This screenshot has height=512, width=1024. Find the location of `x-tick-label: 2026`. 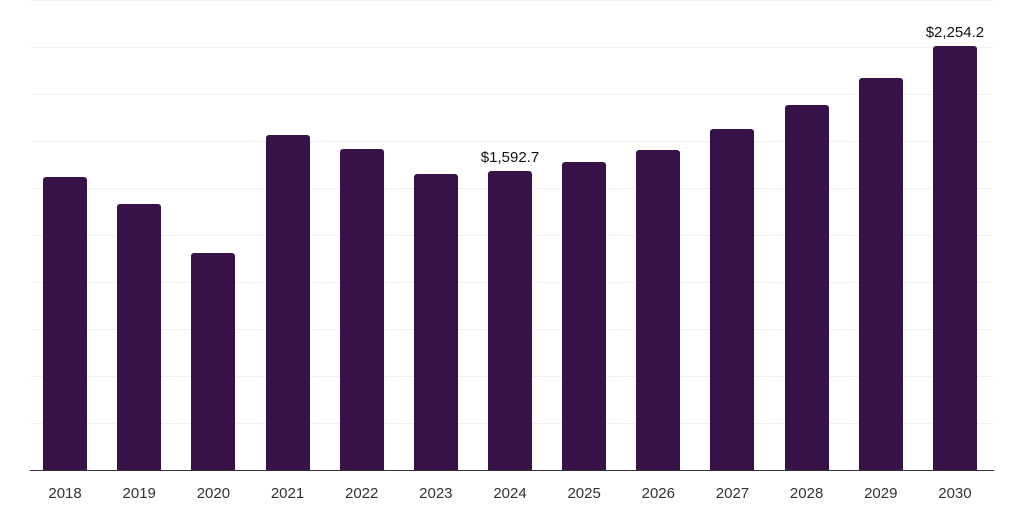

x-tick-label: 2026 is located at coordinates (658, 493).